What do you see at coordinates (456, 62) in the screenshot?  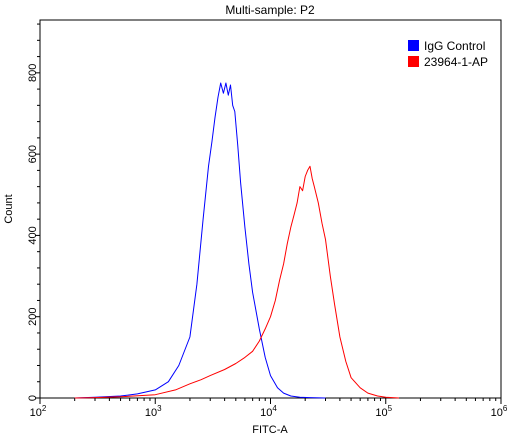 I see `legend-label-23964-1-ap: 23964-1-AP` at bounding box center [456, 62].